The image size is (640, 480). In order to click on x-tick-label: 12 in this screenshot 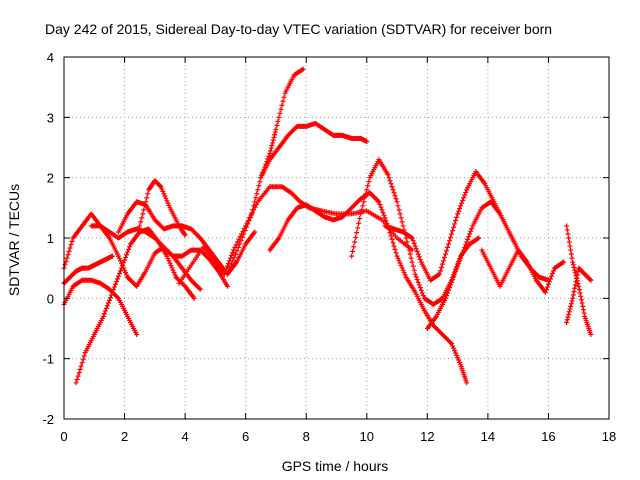, I will do `click(427, 436)`.